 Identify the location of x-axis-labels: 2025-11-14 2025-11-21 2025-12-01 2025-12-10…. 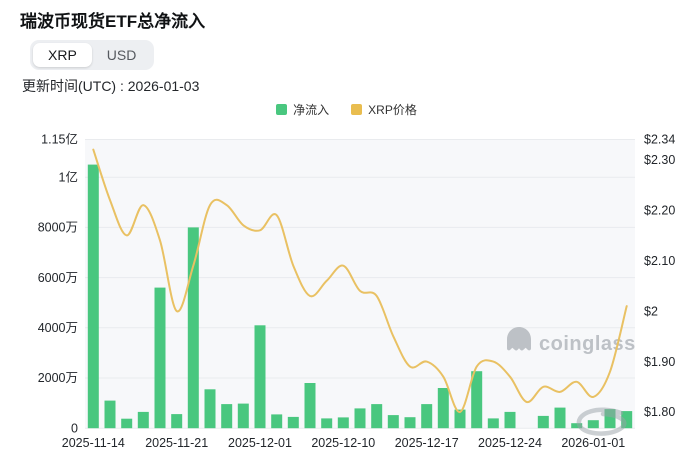
(344, 443).